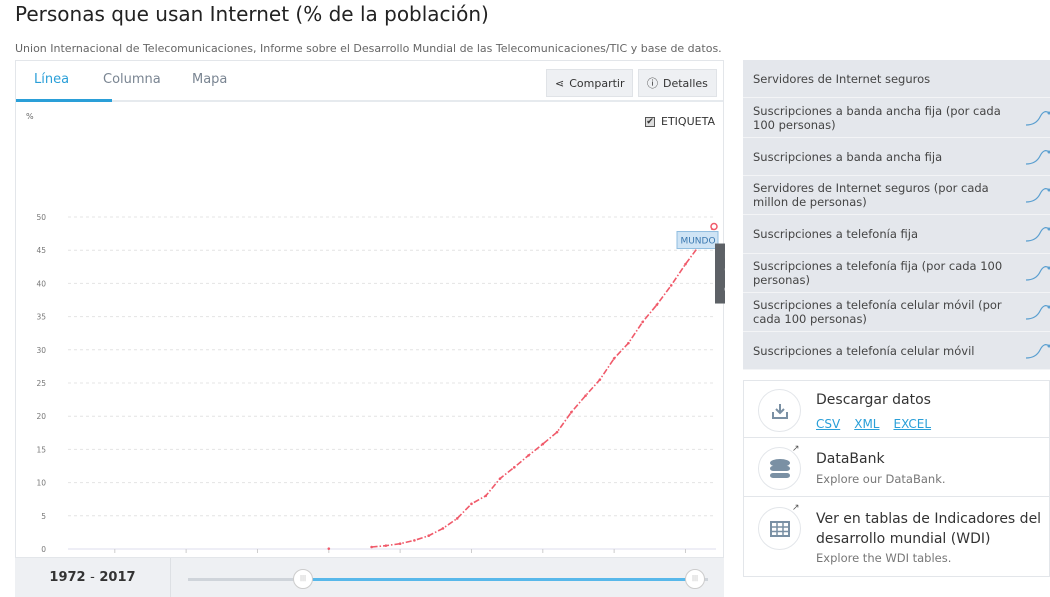 This screenshot has height=597, width=1050. I want to click on csv-link: CSV, so click(828, 424).